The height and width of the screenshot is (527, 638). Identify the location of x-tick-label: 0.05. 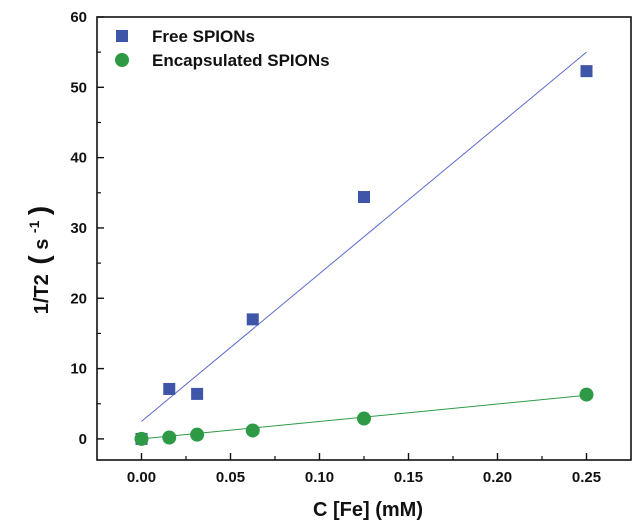
(230, 477).